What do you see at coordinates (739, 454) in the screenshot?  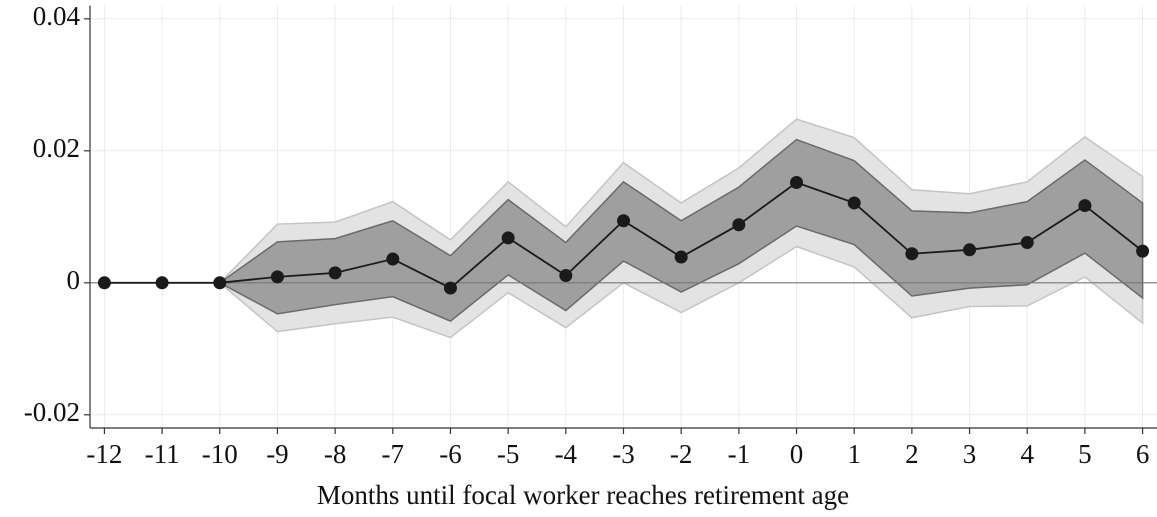 I see `x-tick-label: -1` at bounding box center [739, 454].